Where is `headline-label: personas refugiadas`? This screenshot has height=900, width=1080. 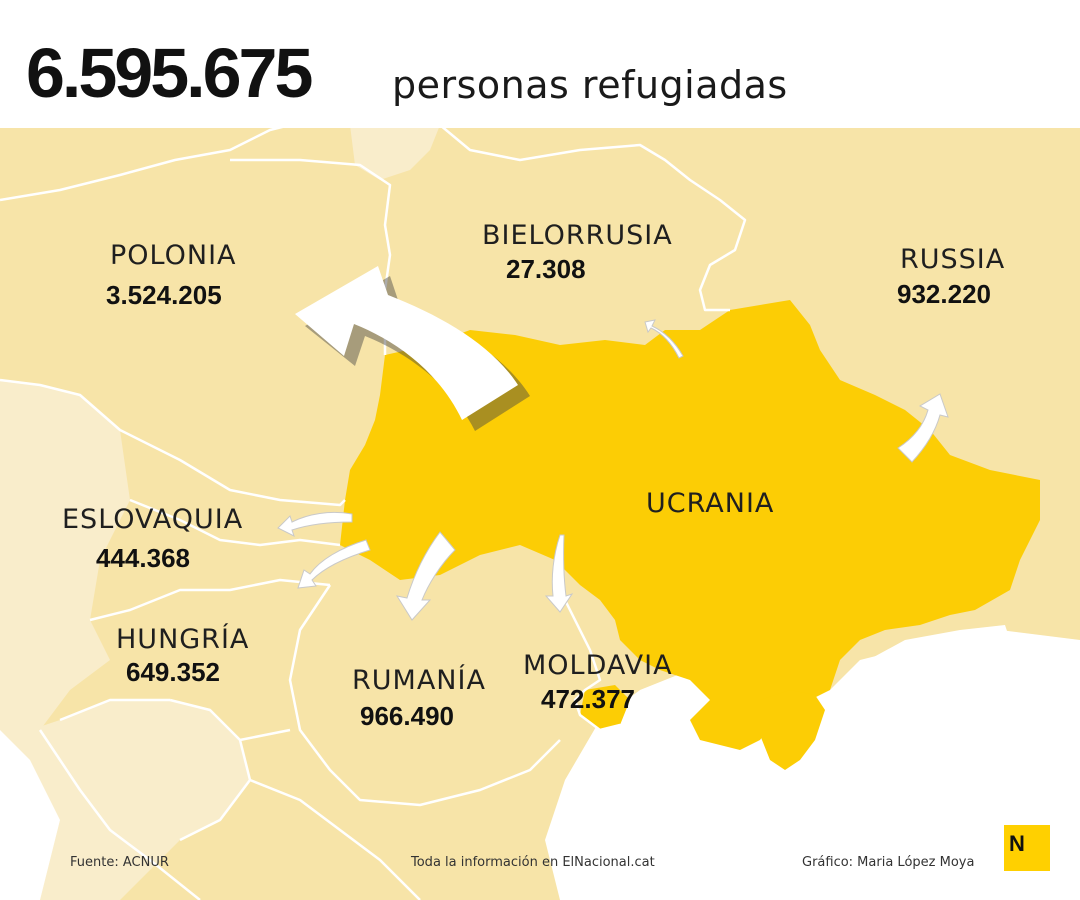 headline-label: personas refugiadas is located at coordinates (590, 85).